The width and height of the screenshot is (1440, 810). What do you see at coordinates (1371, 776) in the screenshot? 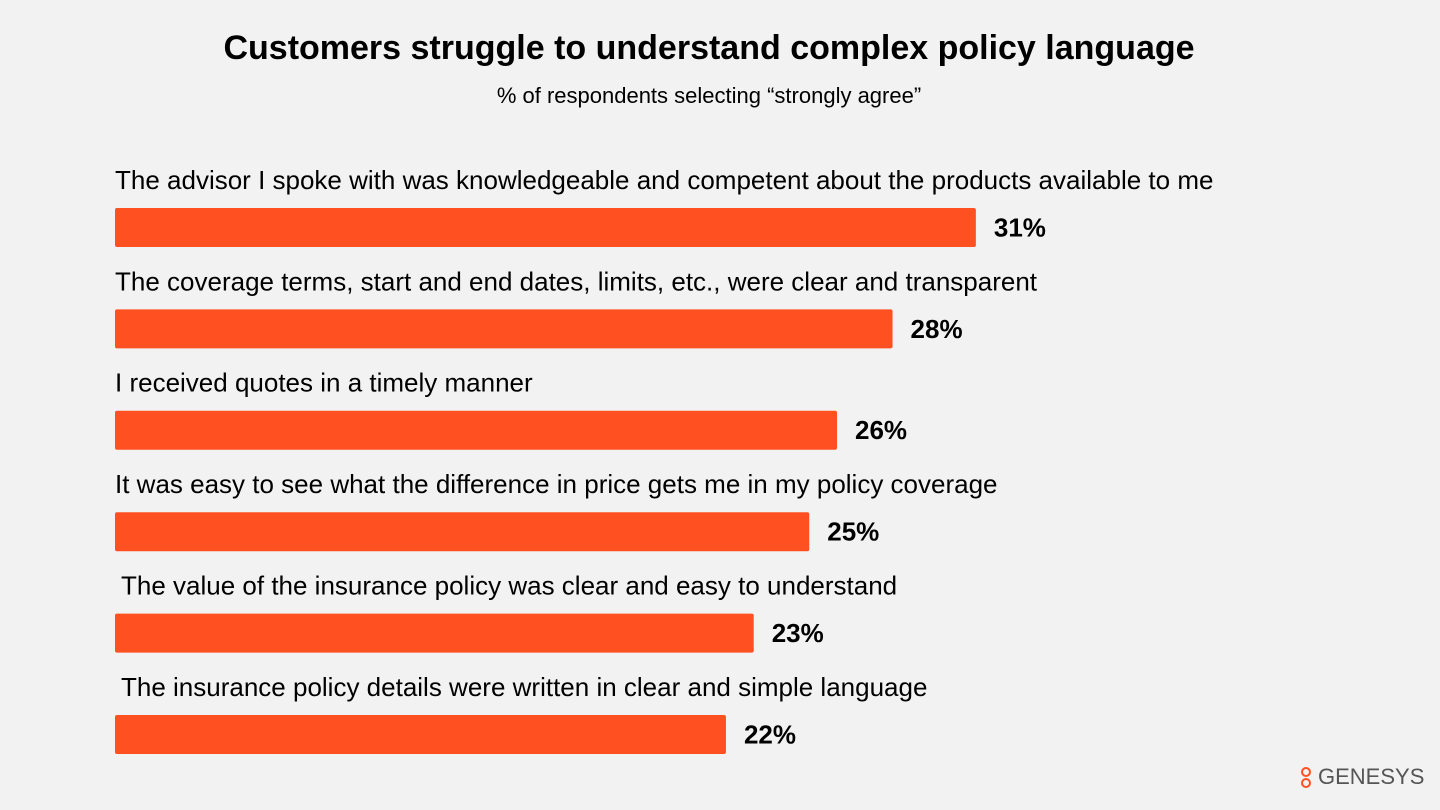
I see `logo-text: GENESYS` at bounding box center [1371, 776].